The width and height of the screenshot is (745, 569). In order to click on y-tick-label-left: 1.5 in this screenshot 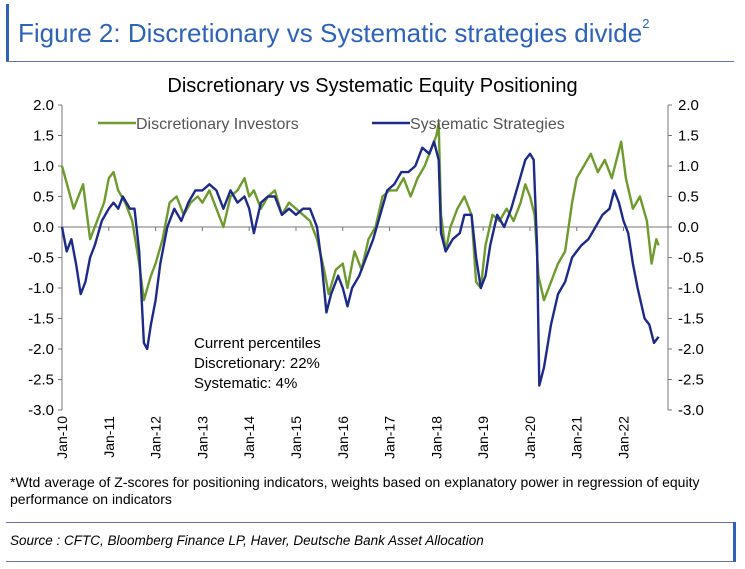, I will do `click(43, 136)`.